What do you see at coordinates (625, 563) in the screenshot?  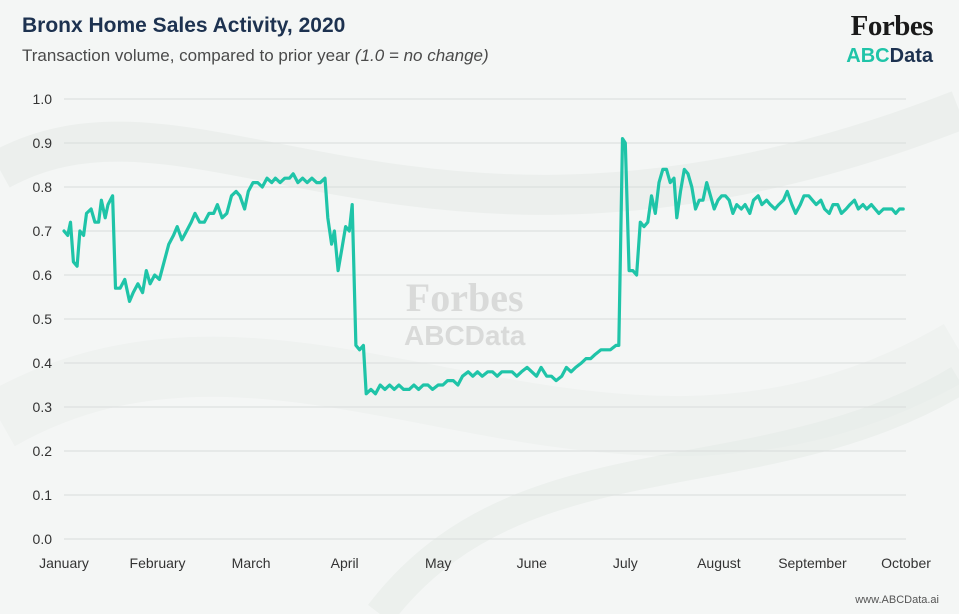 I see `x-tick-label: July` at bounding box center [625, 563].